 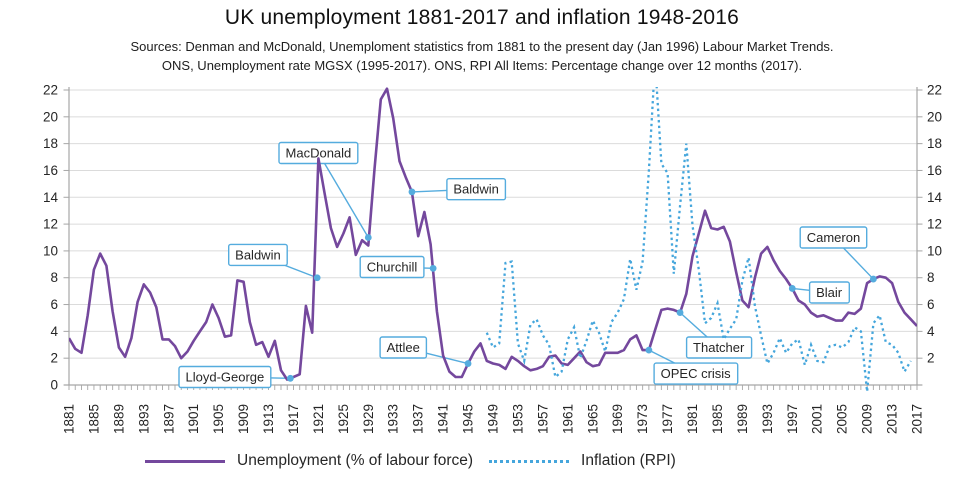 What do you see at coordinates (517, 419) in the screenshot?
I see `svg-text: 1953` at bounding box center [517, 419].